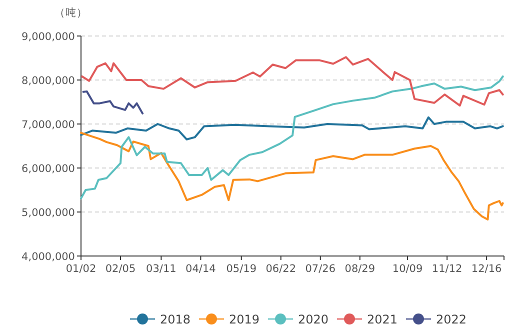 This screenshot has height=331, width=512. Describe the element at coordinates (486, 269) in the screenshot. I see `x-tick-label: 12/16` at that location.